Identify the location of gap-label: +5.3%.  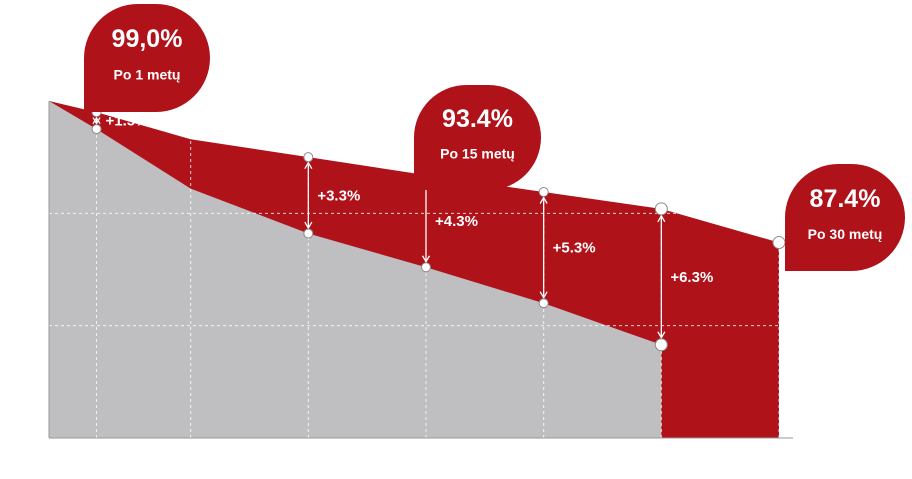
(574, 248).